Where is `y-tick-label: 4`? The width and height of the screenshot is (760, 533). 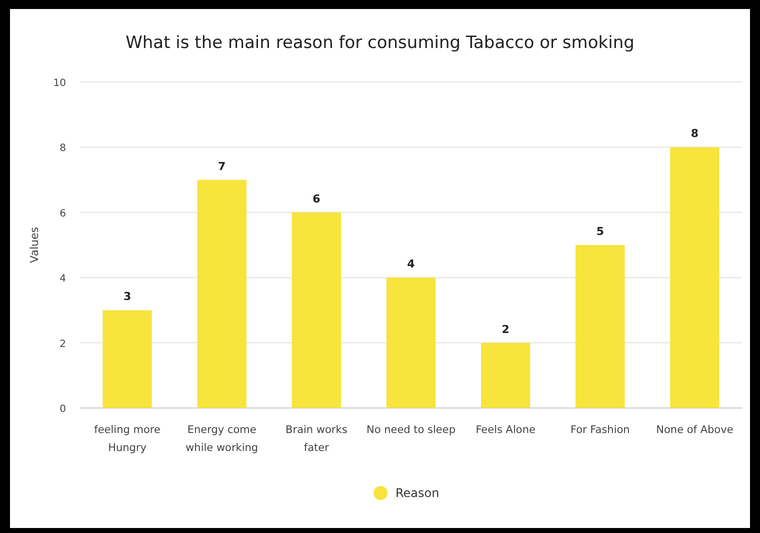
y-tick-label: 4 is located at coordinates (63, 279).